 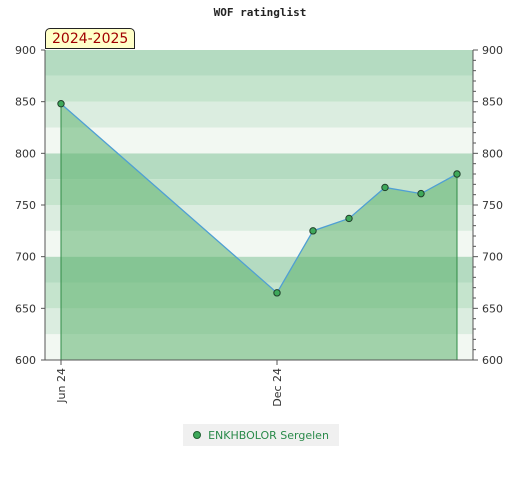 I want to click on season-badge: 2024-2025, so click(x=90, y=38).